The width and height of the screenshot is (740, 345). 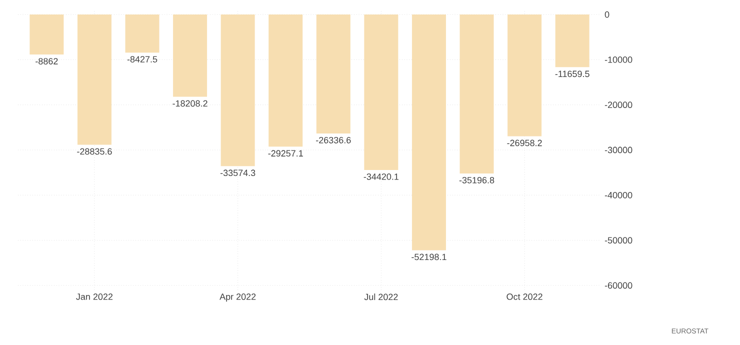 What do you see at coordinates (572, 74) in the screenshot?
I see `data-label: -11659.5` at bounding box center [572, 74].